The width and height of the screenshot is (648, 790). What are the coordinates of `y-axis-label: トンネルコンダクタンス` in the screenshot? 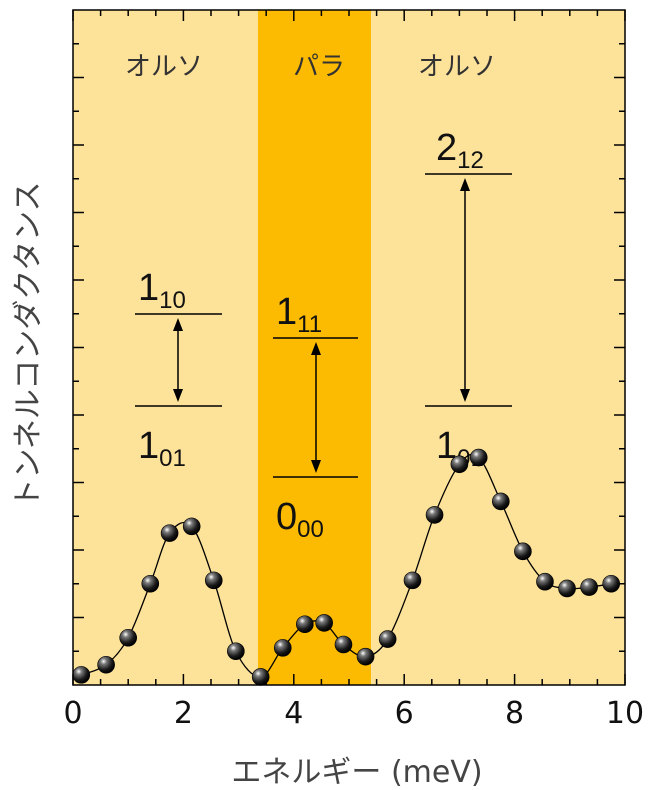 It's located at (28, 345).